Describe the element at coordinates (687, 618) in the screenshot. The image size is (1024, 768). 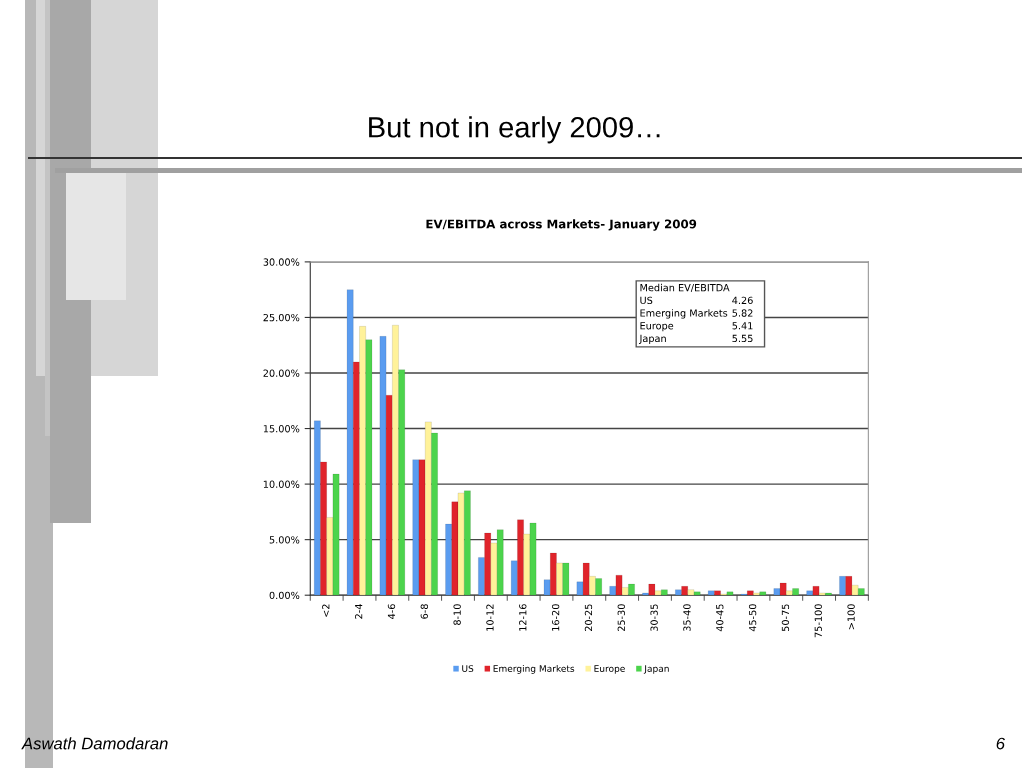
I see `x-tick-label: 35-40` at that location.